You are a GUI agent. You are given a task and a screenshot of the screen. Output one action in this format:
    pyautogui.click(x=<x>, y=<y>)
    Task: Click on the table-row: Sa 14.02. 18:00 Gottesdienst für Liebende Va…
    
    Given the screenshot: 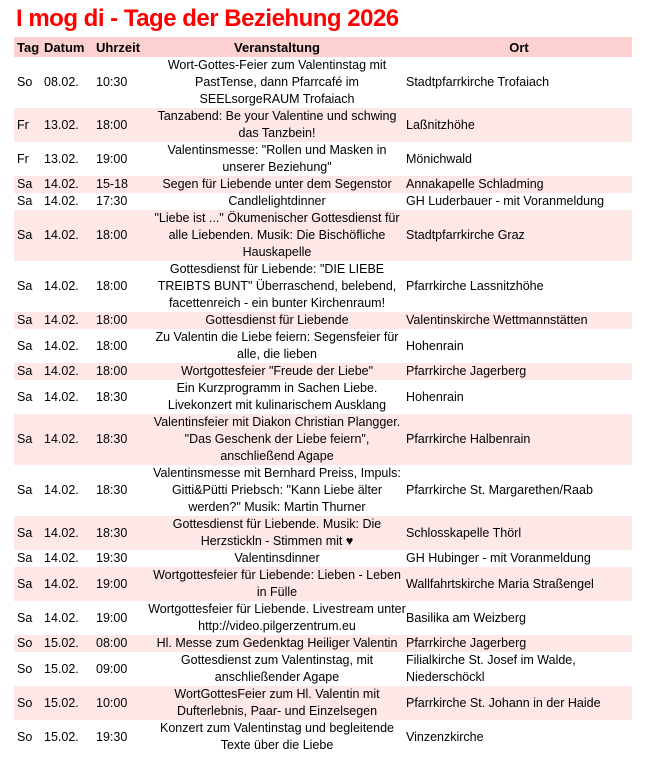 What is the action you would take?
    pyautogui.click(x=323, y=320)
    